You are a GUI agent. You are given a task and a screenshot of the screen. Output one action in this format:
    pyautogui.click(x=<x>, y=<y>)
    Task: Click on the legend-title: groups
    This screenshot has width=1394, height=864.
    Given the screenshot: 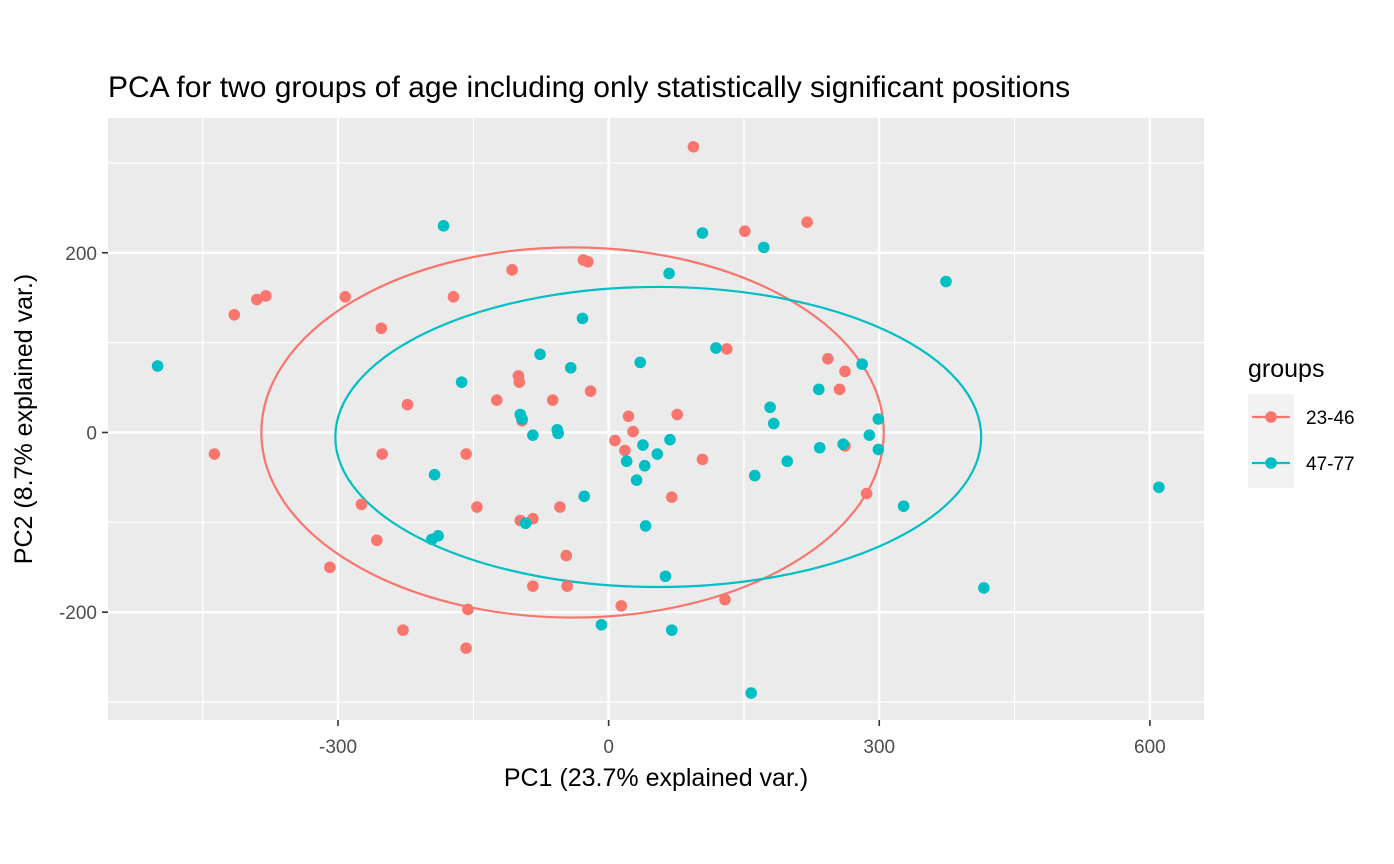 What is the action you would take?
    pyautogui.click(x=1286, y=369)
    